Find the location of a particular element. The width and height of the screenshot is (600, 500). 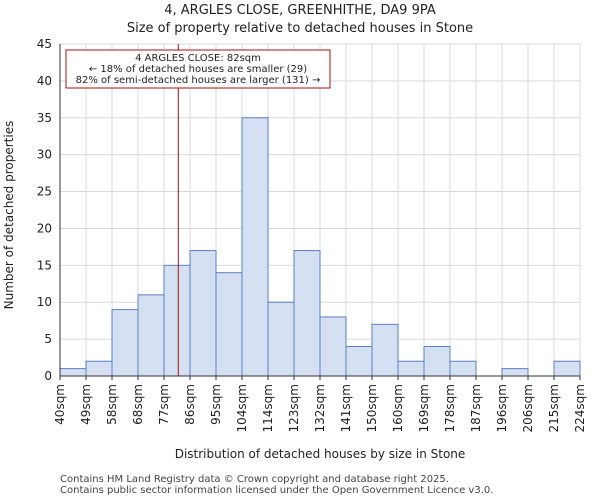

x-tick-label: 95sqm is located at coordinates (216, 404).